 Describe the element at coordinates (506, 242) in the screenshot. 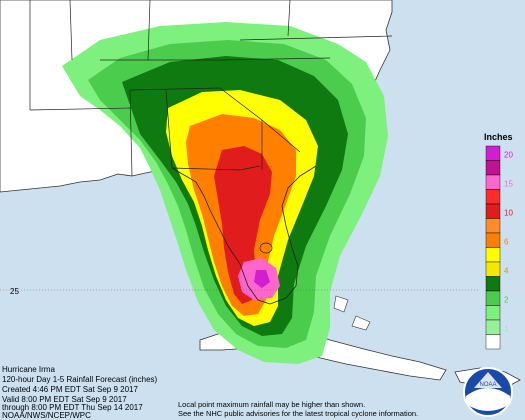

I see `legend-label: 6` at that location.